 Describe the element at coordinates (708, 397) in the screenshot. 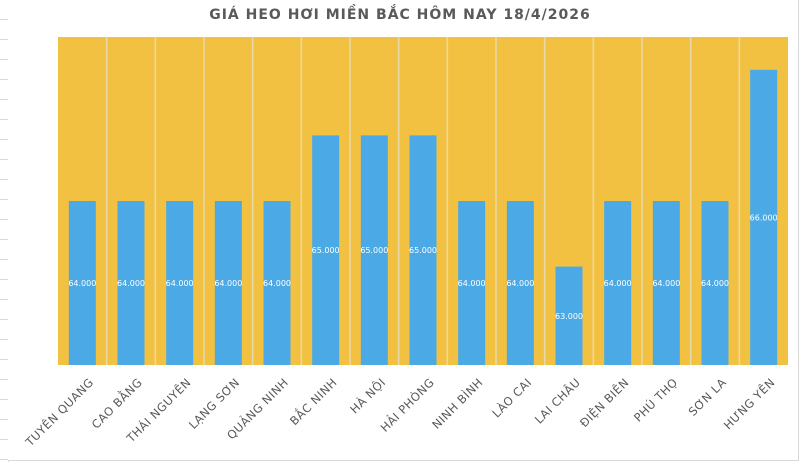

I see `x-tick-label: SƠN LA` at that location.